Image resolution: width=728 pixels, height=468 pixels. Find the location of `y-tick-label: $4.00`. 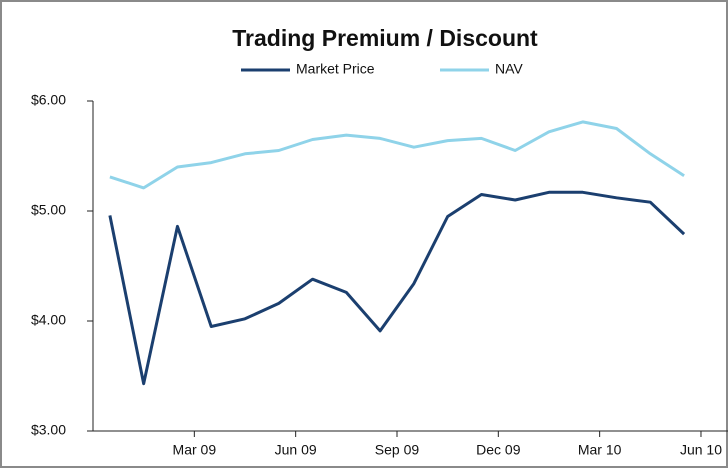

y-tick-label: $4.00 is located at coordinates (48, 320).